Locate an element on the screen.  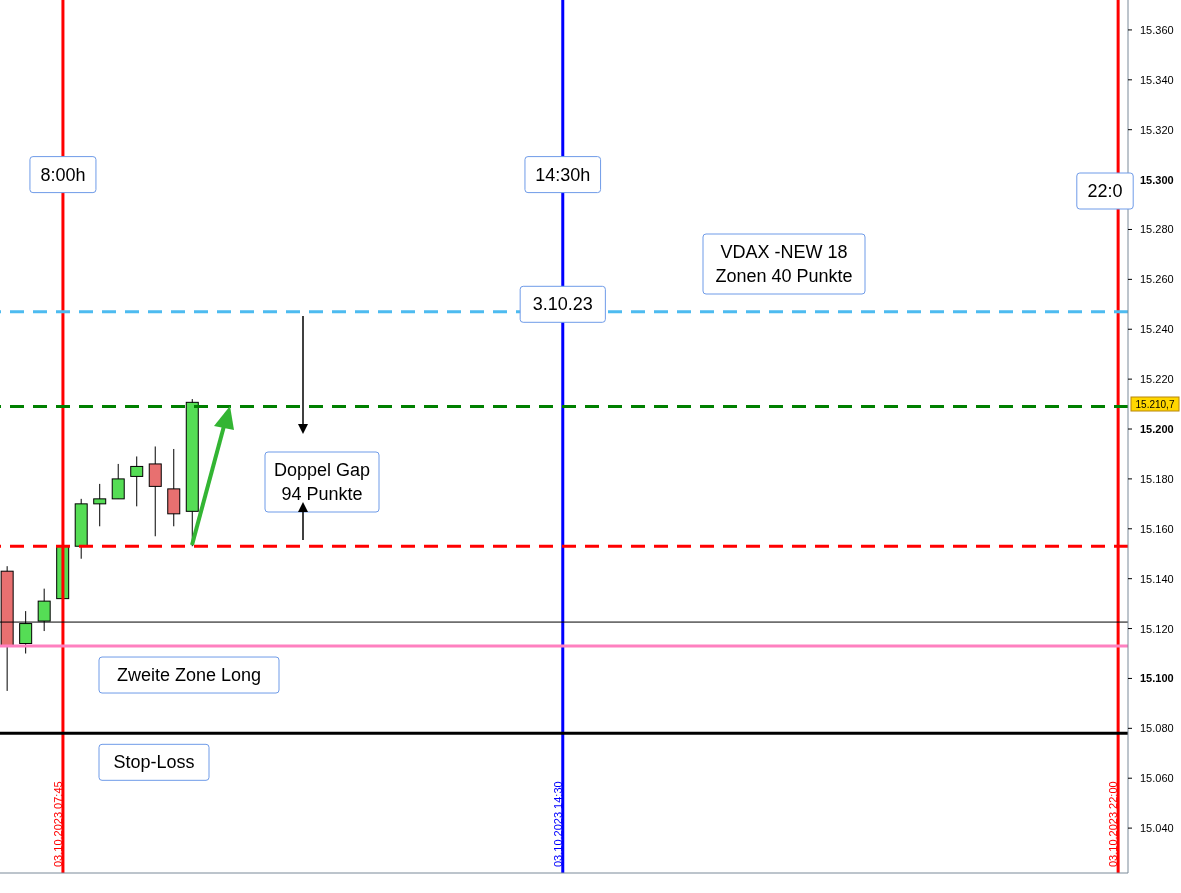
ref-line-label: Stop-Loss is located at coordinates (154, 762).